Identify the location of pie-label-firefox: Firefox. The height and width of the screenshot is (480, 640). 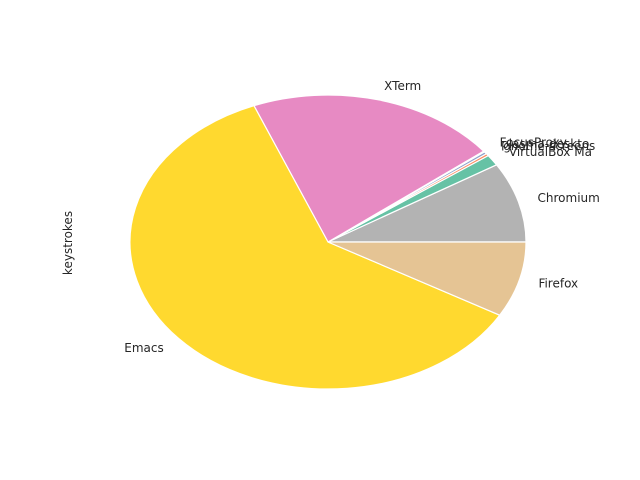
(558, 284).